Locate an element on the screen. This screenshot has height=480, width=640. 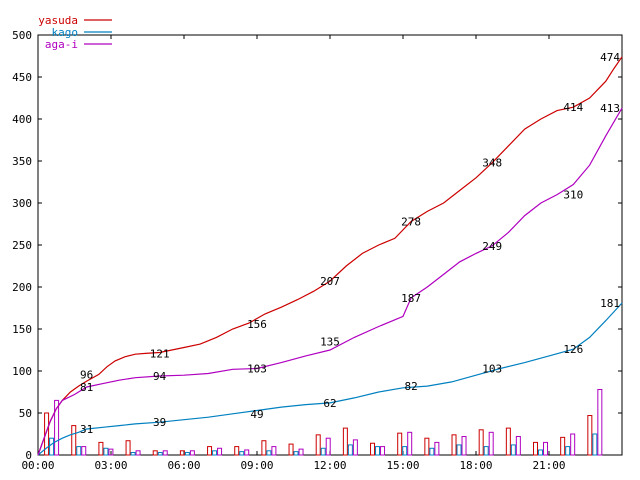
data-label-yasuda: 156 is located at coordinates (257, 324).